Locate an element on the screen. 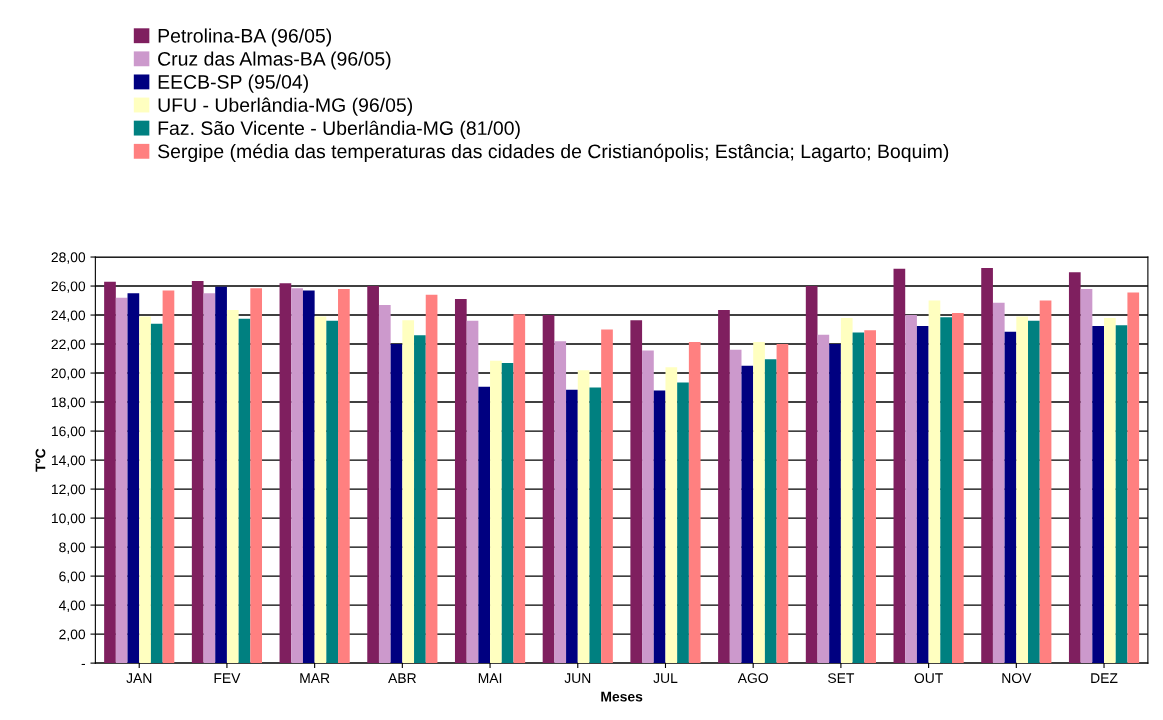 The image size is (1163, 720). y-tick-label: 10,00 is located at coordinates (68, 519).